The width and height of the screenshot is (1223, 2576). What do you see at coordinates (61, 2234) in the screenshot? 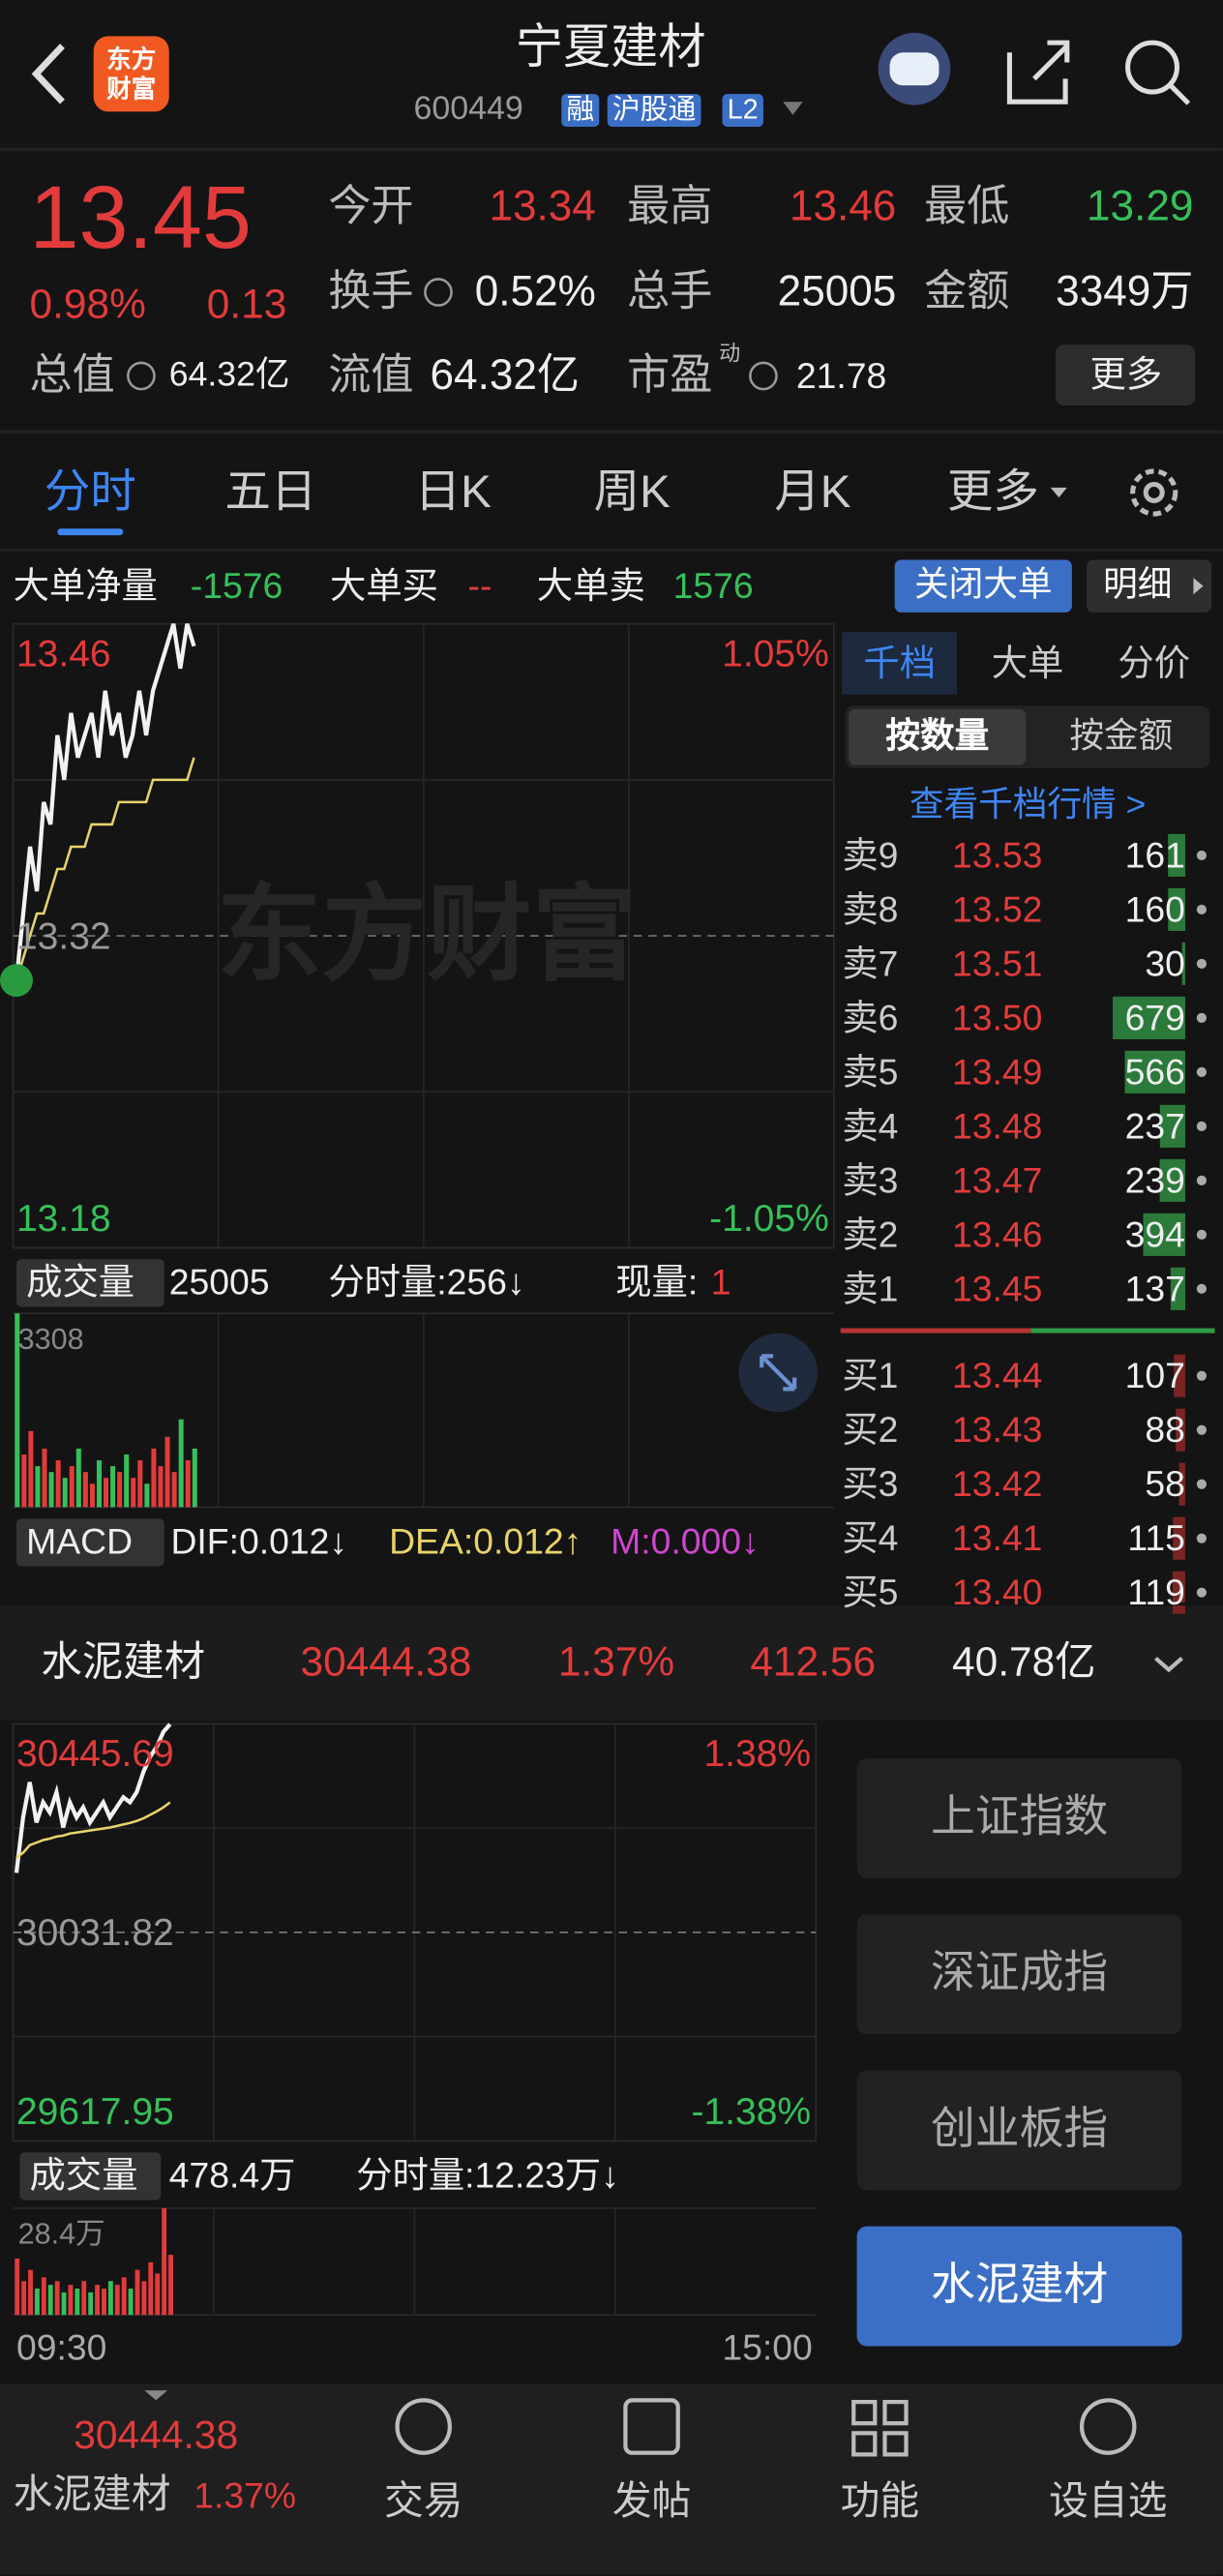
I see `y-tick-label: 28.4万` at bounding box center [61, 2234].